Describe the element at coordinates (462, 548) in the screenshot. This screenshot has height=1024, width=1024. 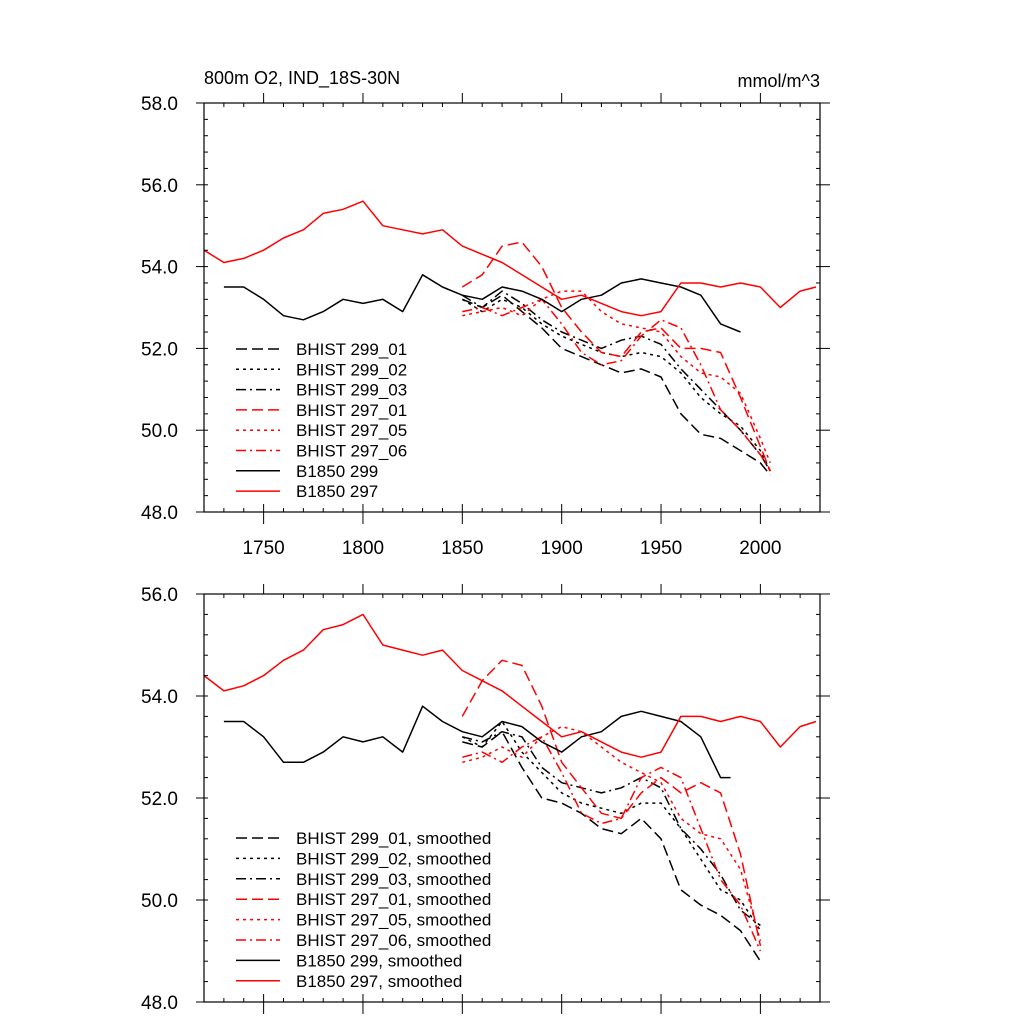
I see `x-tick-label: 1850` at that location.